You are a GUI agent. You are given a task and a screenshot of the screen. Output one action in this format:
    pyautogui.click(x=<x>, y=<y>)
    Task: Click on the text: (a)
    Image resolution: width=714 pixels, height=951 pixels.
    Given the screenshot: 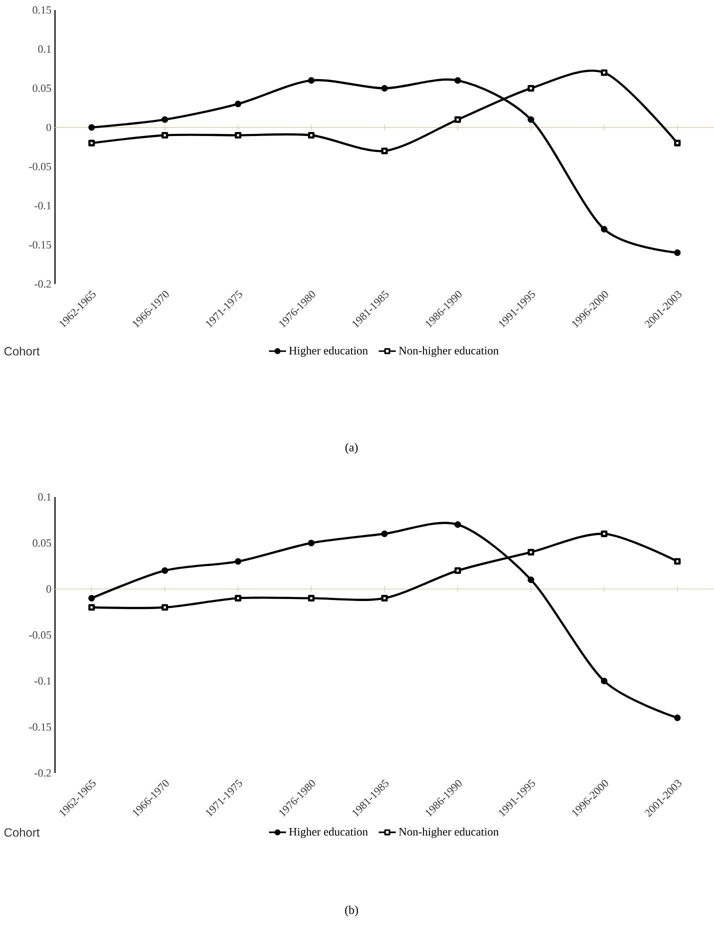 What is the action you would take?
    pyautogui.click(x=351, y=448)
    